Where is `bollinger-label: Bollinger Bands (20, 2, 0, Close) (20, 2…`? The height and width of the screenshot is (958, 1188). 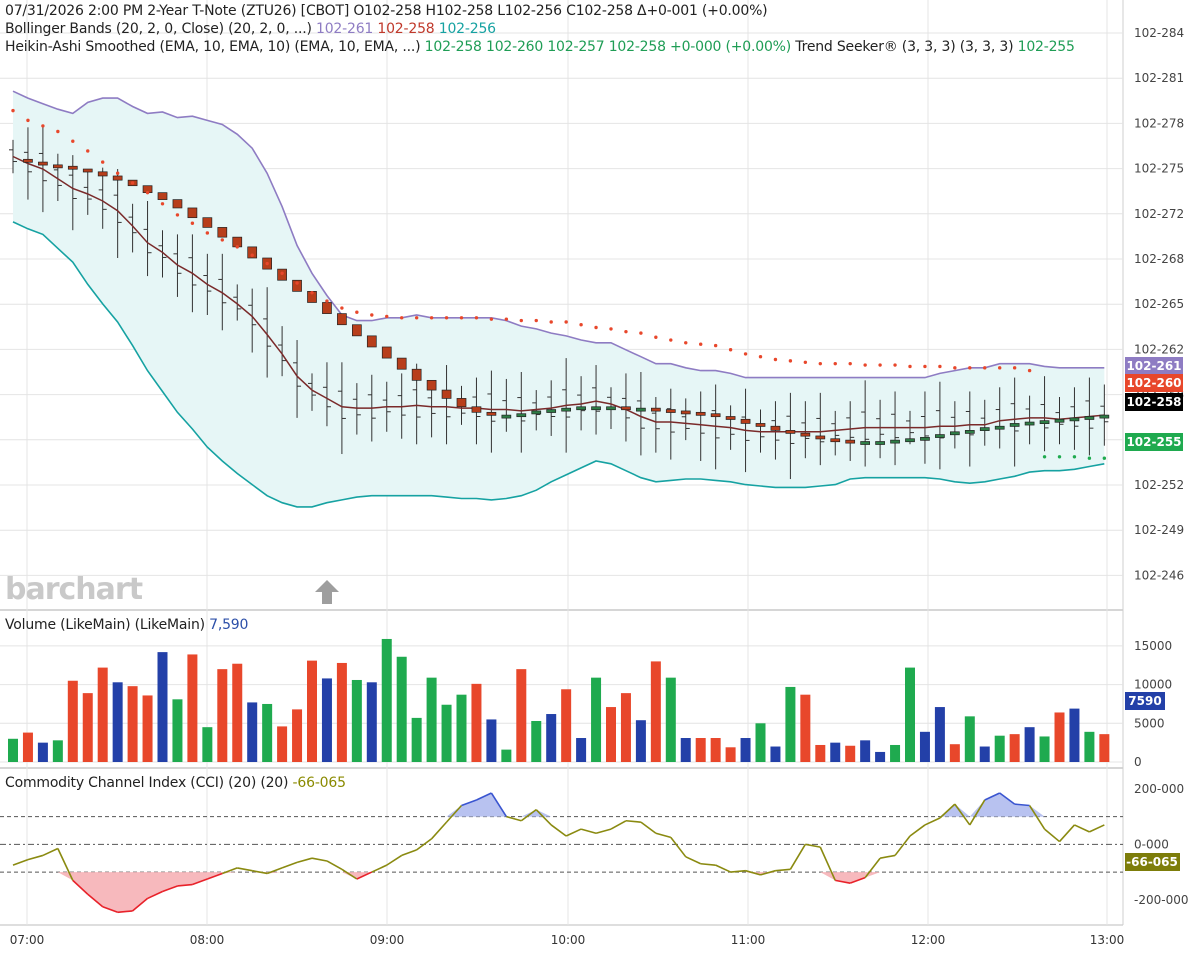
bollinger-label: Bollinger Bands (20, 2, 0, Close) (20, 2… is located at coordinates (161, 29).